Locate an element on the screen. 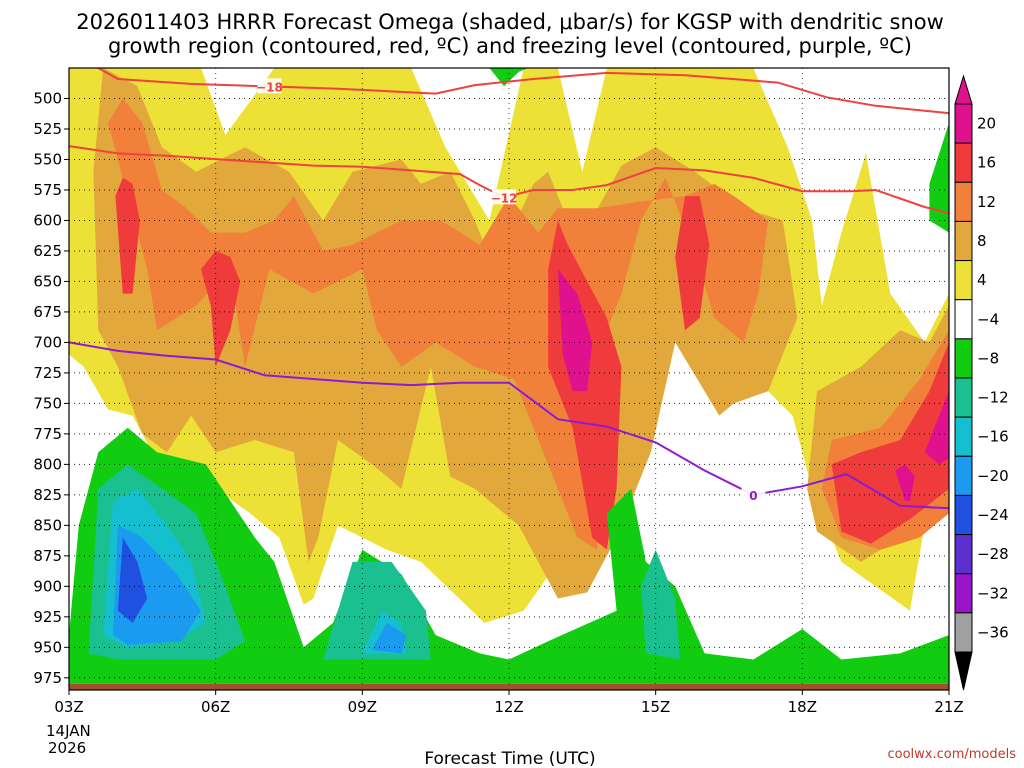  contour-label-minus-18: −18 is located at coordinates (269, 87).